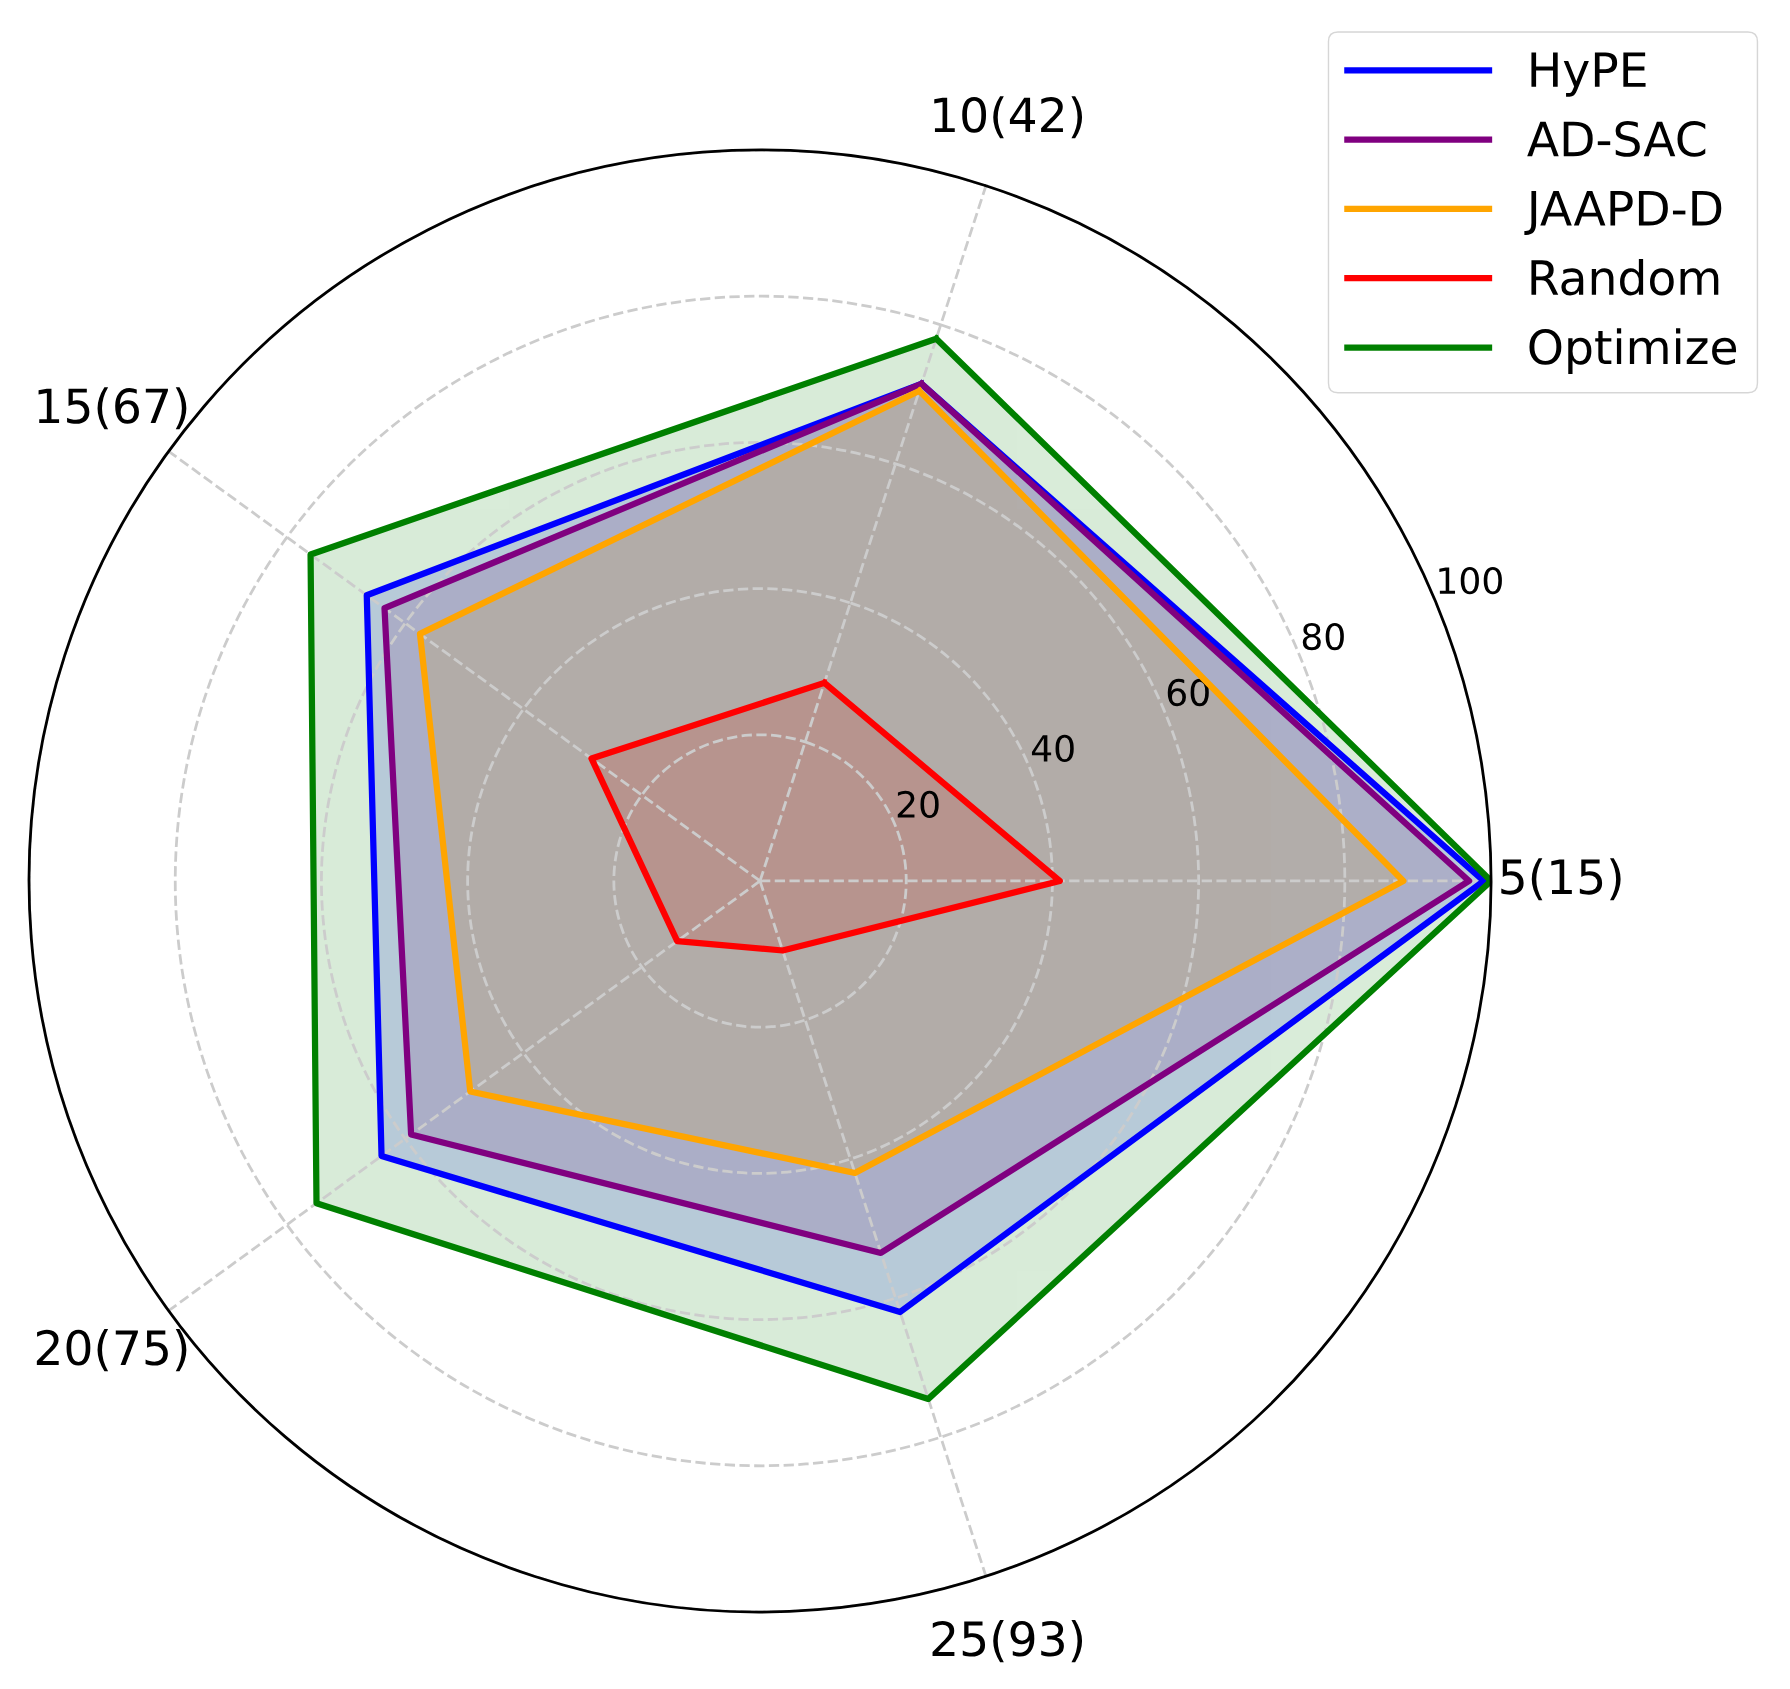 This screenshot has width=1790, height=1689. Describe the element at coordinates (1008, 117) in the screenshot. I see `spoke-label: 10(42)` at that location.